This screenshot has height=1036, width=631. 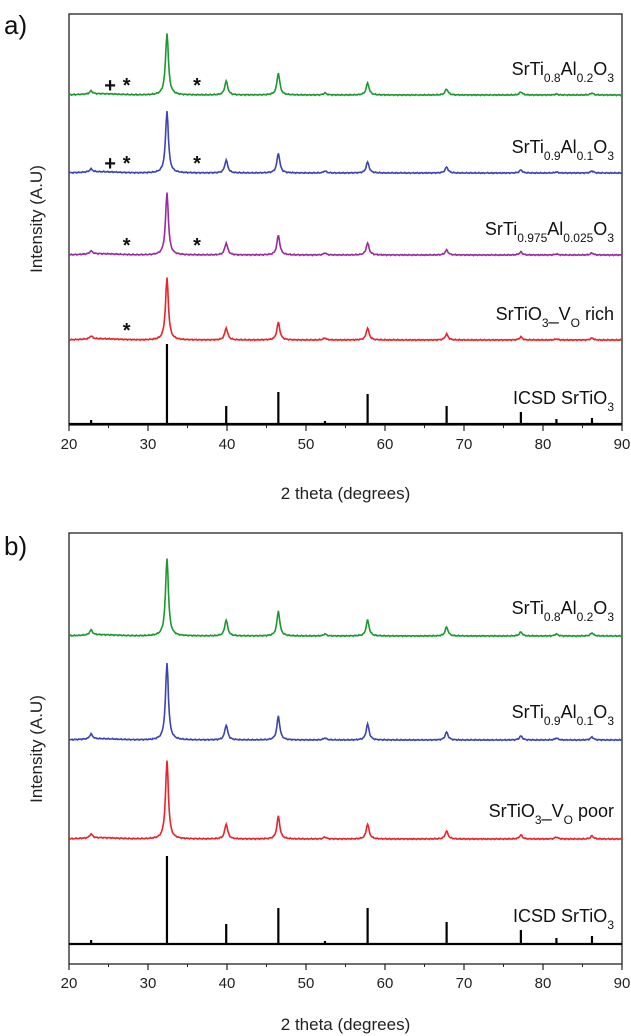 What do you see at coordinates (551, 814) in the screenshot?
I see `series-label: SrTiO3_VO poor` at bounding box center [551, 814].